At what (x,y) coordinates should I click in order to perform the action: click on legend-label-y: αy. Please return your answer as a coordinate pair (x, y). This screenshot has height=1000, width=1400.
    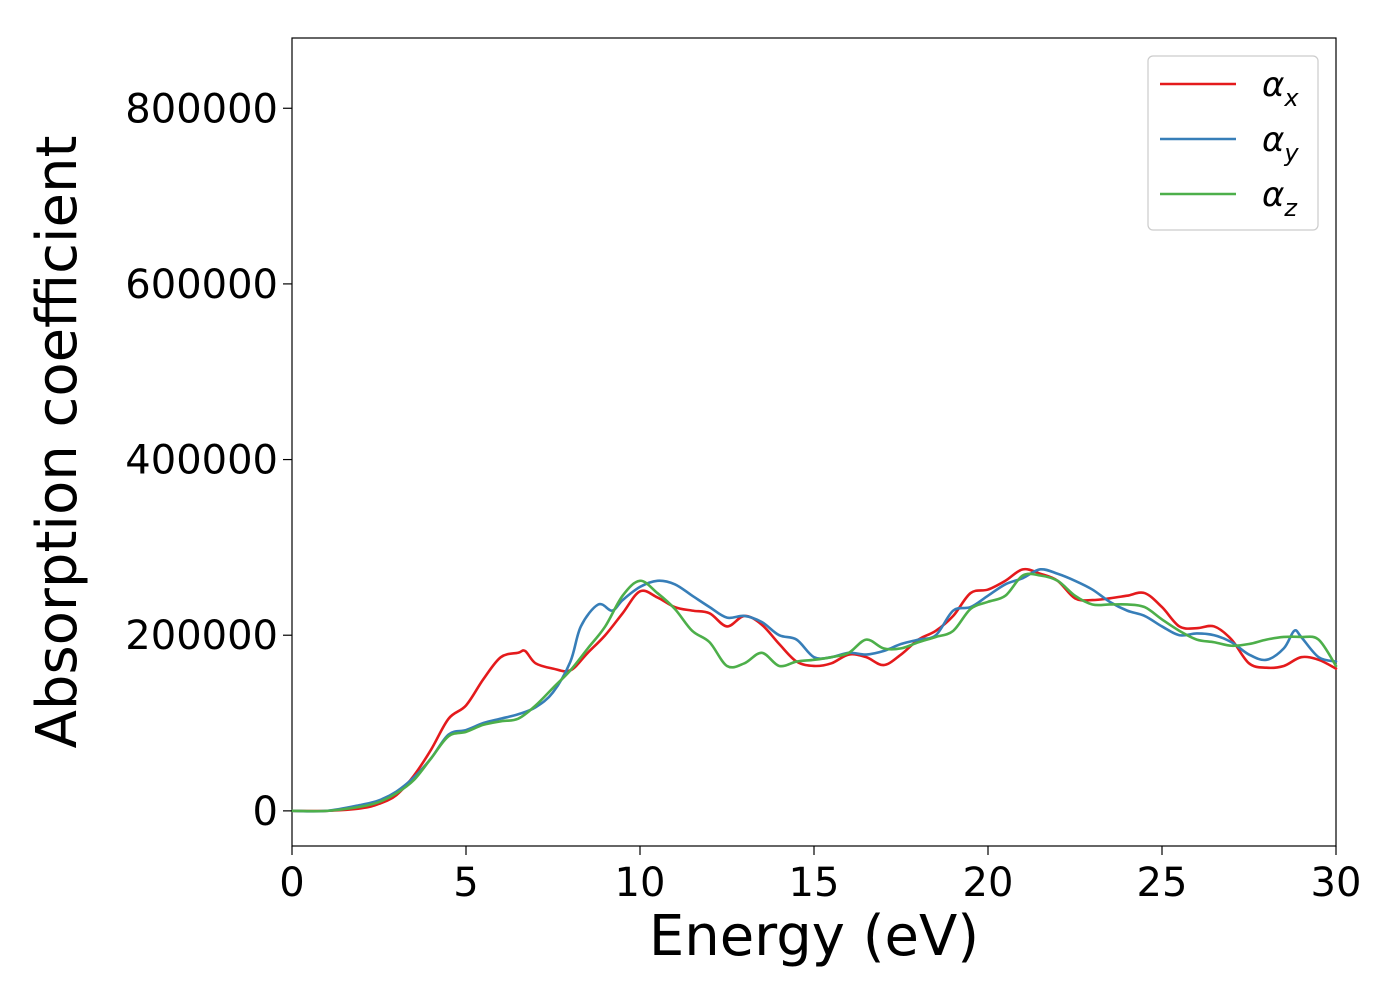
    Looking at the image, I should click on (1280, 143).